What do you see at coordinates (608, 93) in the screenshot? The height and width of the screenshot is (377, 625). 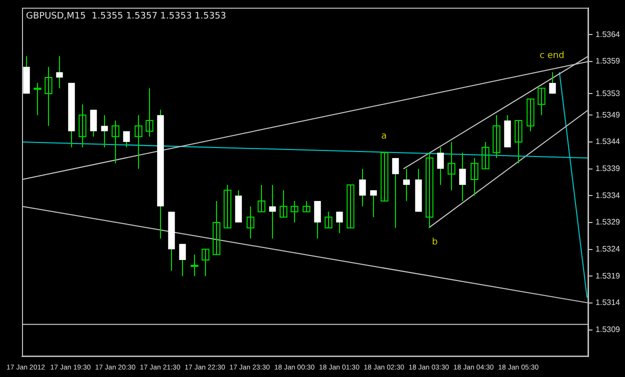 I see `y-tick-label: 1.5353` at bounding box center [608, 93].